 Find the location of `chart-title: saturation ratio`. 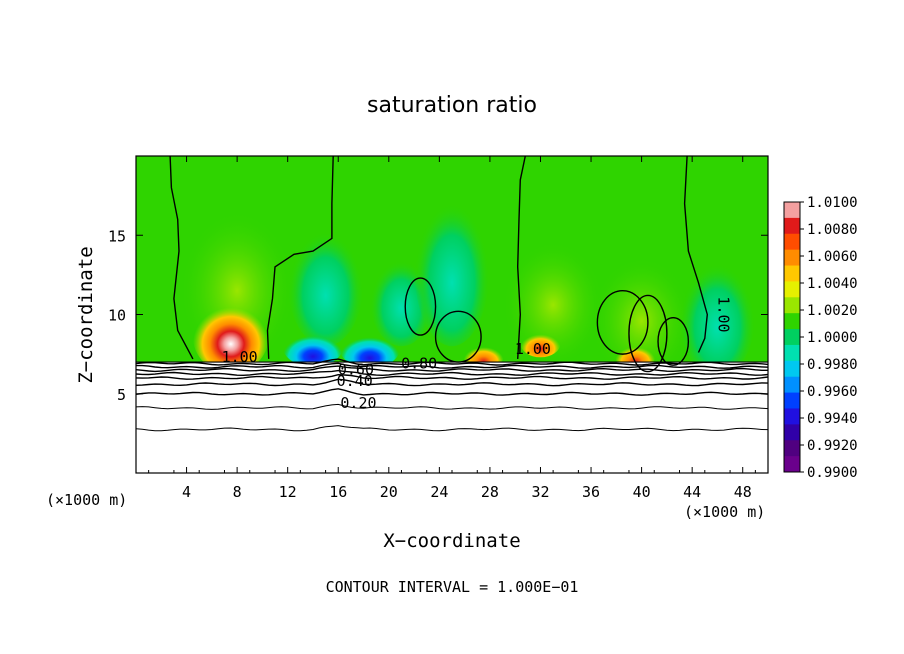

chart-title: saturation ratio is located at coordinates (452, 105).